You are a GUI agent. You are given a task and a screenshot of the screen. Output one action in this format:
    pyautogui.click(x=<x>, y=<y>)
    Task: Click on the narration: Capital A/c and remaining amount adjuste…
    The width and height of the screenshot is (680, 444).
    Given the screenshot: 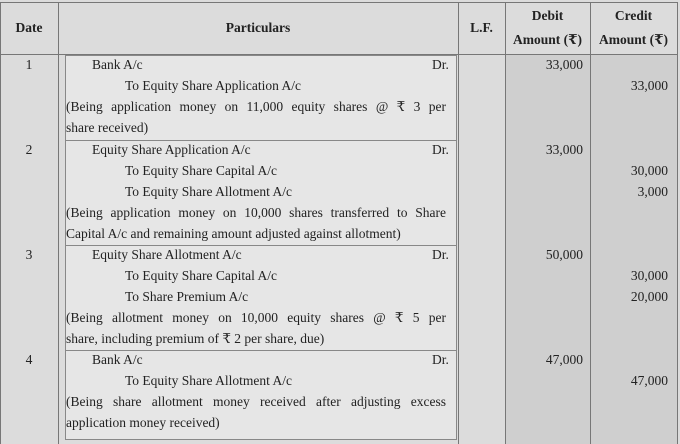 What is the action you would take?
    pyautogui.click(x=233, y=233)
    